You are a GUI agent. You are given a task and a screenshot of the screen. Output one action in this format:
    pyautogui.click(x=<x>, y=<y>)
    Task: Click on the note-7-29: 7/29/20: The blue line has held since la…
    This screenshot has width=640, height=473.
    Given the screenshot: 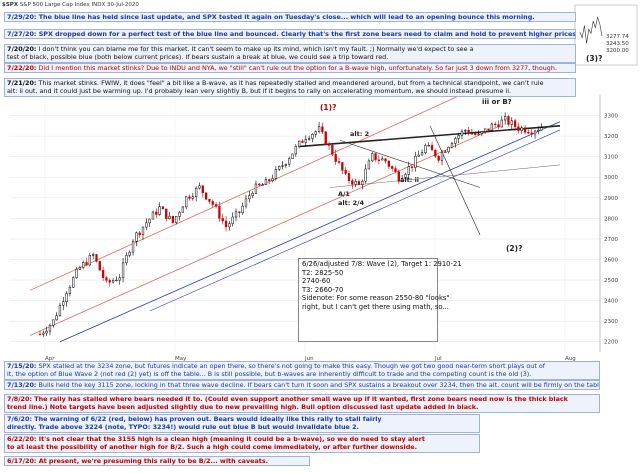 What is the action you would take?
    pyautogui.click(x=290, y=17)
    